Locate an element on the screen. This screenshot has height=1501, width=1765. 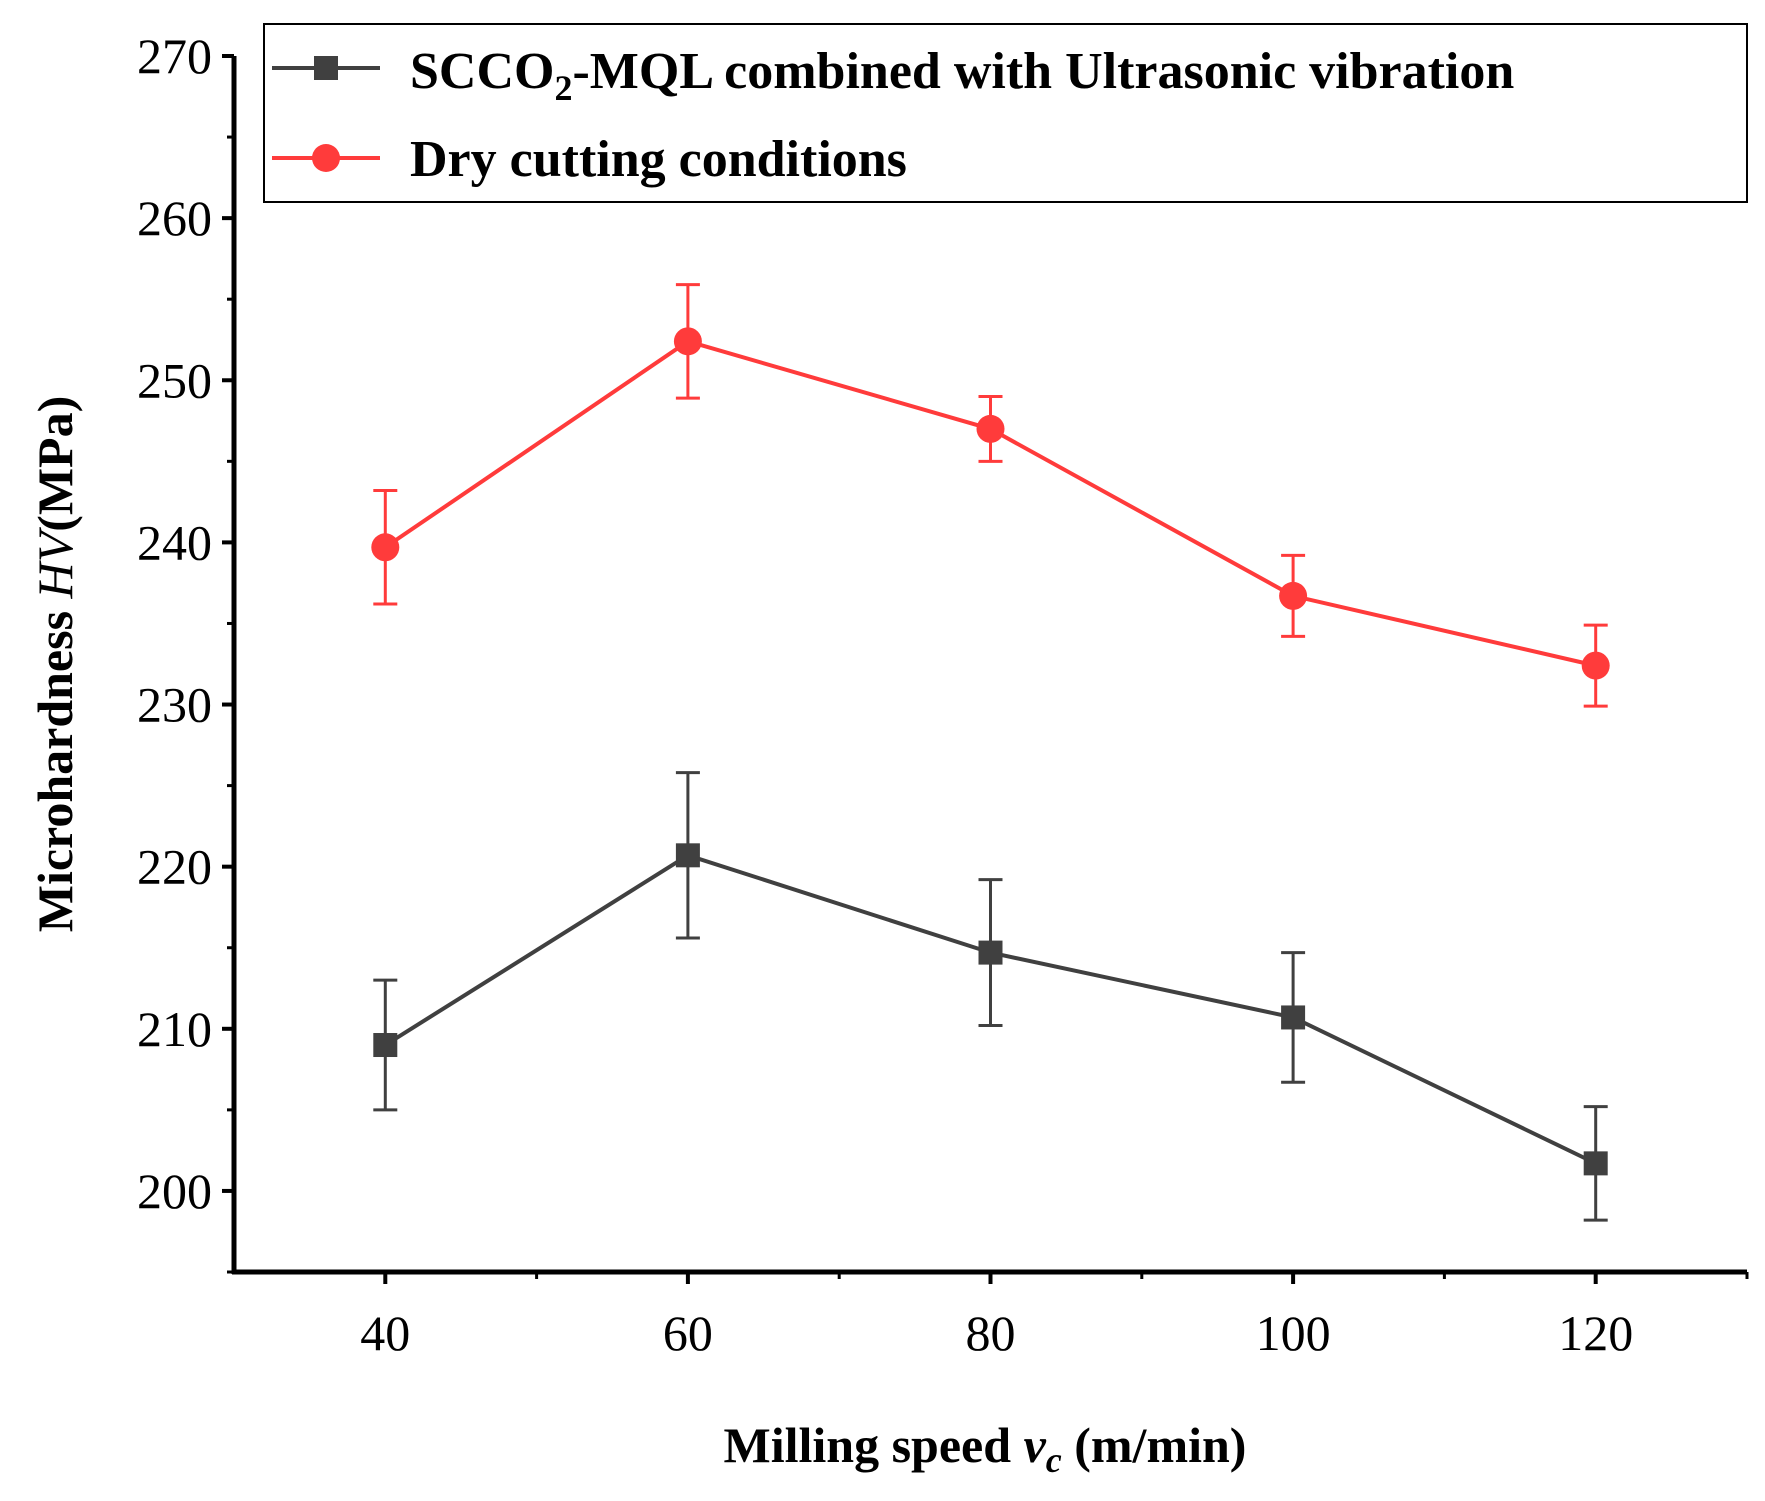
y-tick-label: 240 is located at coordinates (174, 542).